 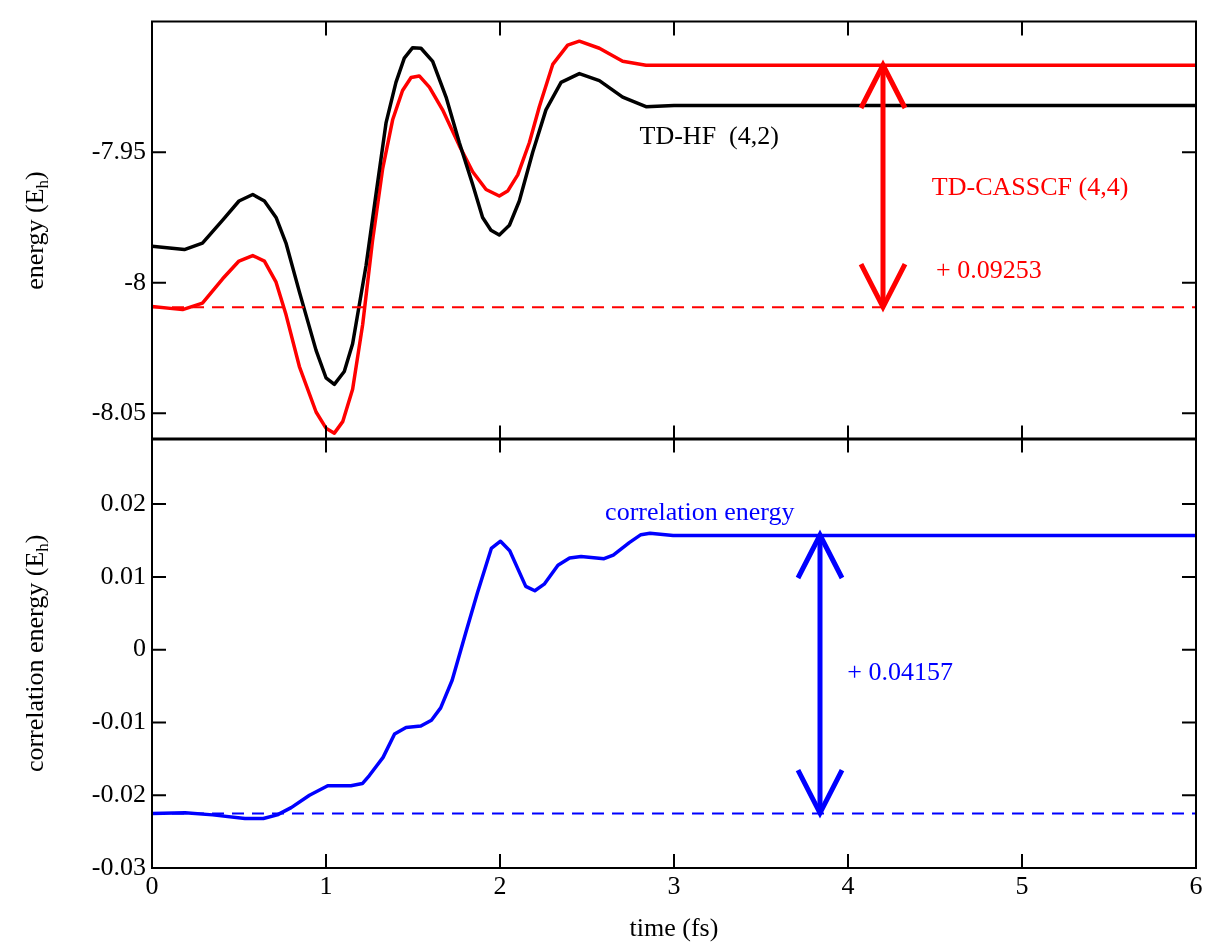 I want to click on annotation: + 0.04157, so click(x=900, y=672).